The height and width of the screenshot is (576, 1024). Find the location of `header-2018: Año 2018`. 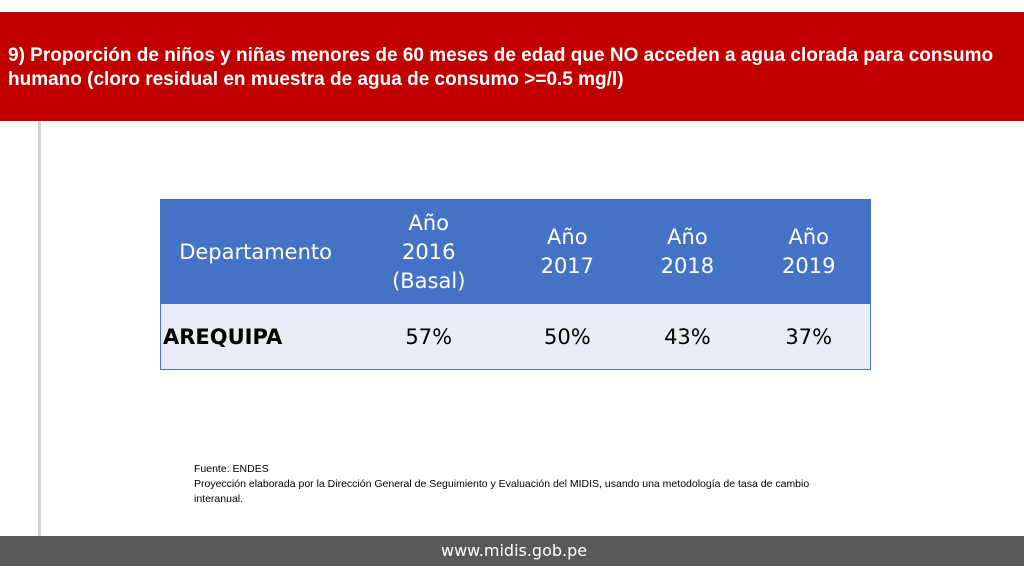

header-2018: Año 2018 is located at coordinates (687, 251).